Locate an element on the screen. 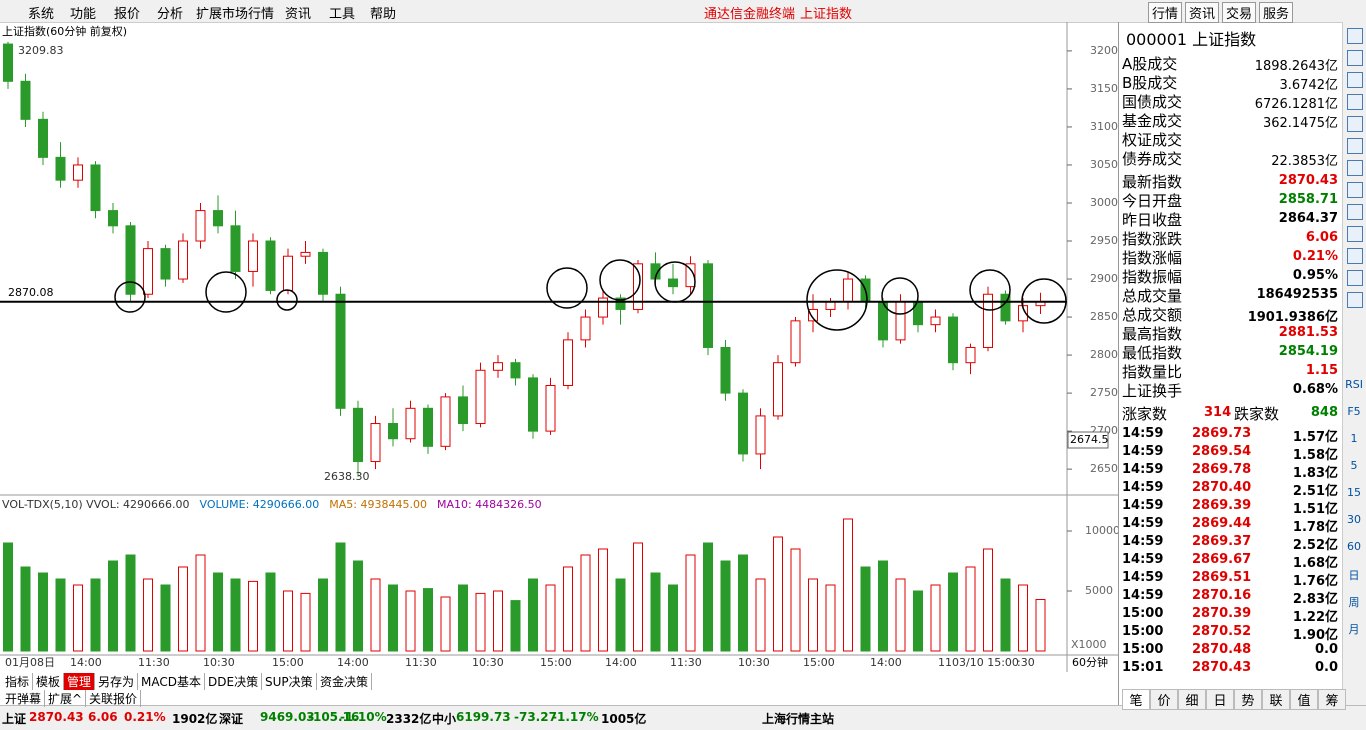 The height and width of the screenshot is (730, 1366). stat-label: B股成交 is located at coordinates (1150, 83).